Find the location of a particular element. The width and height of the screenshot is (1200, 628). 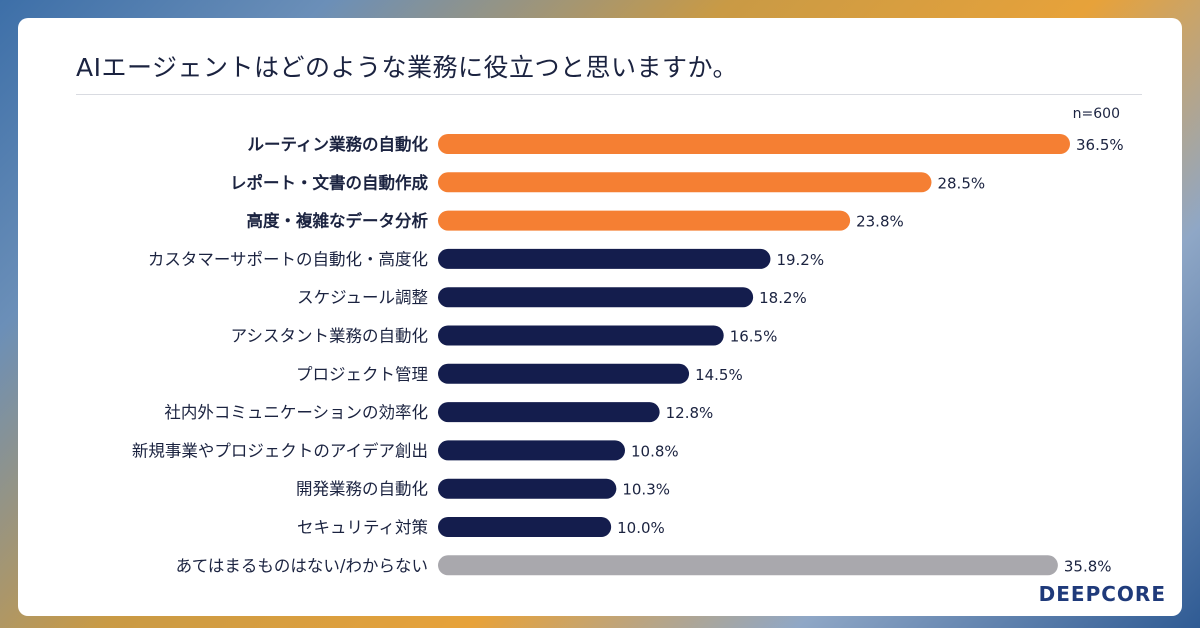

category-label: ルーティン業務の自動化 is located at coordinates (337, 144).